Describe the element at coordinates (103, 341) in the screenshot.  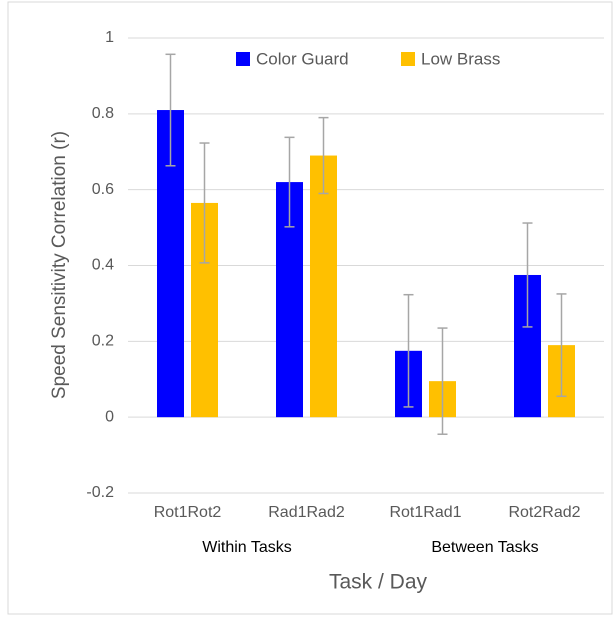
I see `y-tick-label: 0.2` at that location.